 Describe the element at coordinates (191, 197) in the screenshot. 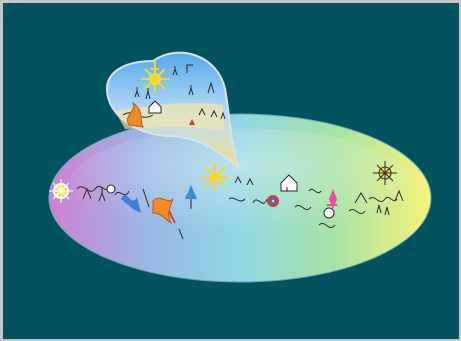

I see `blue-tree-icon` at that location.